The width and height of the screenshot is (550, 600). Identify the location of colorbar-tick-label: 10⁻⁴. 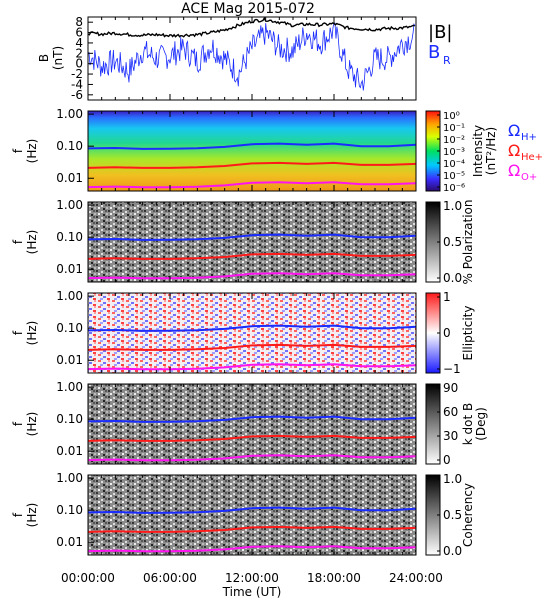
(454, 164).